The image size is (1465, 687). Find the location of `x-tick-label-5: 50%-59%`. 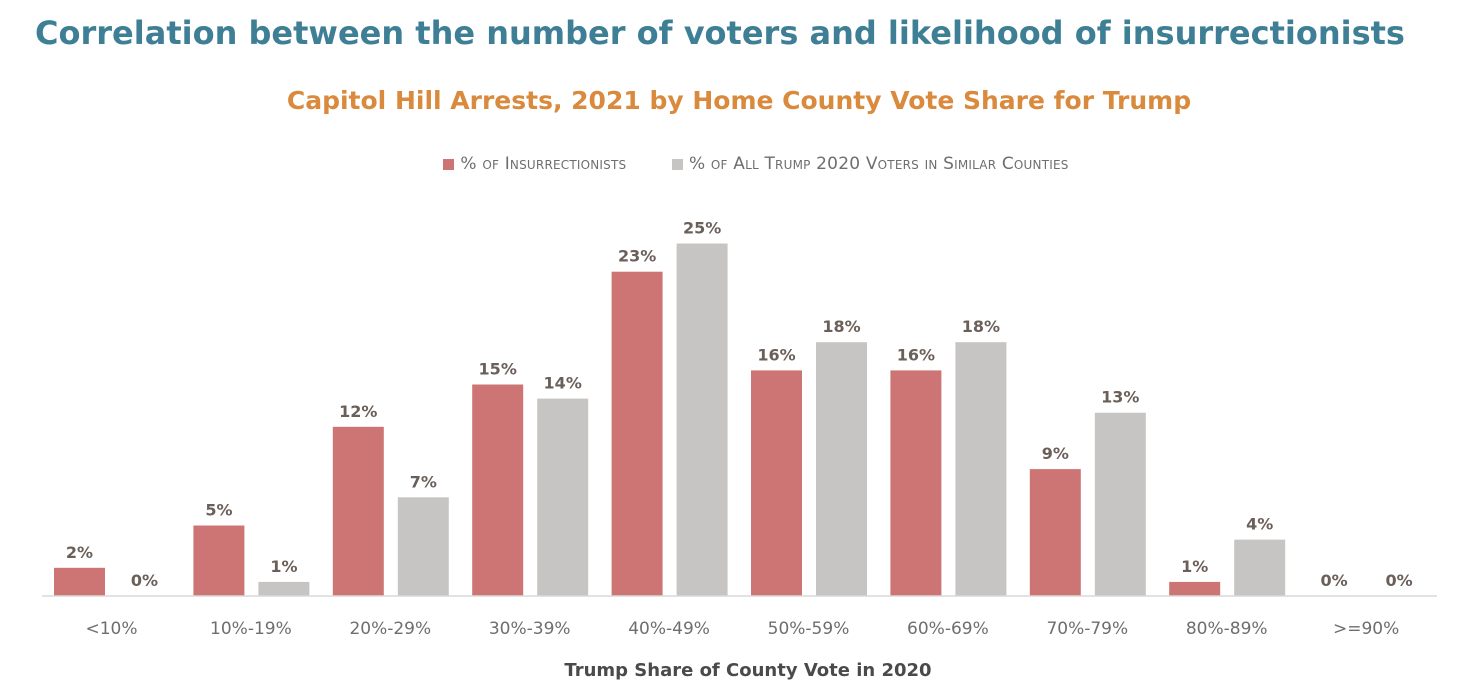

x-tick-label-5: 50%-59% is located at coordinates (809, 629).